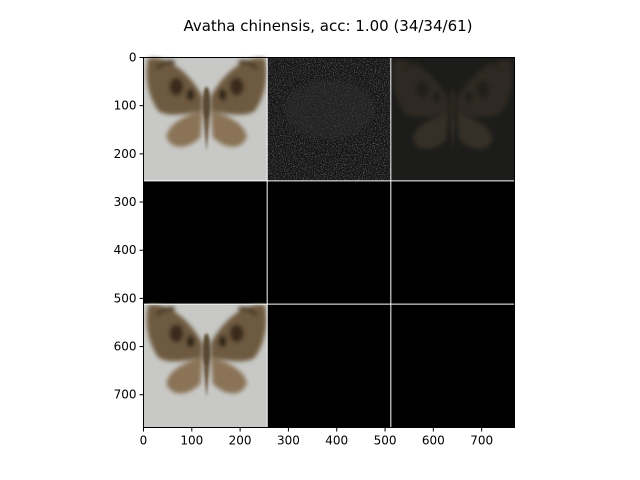 This screenshot has width=640, height=480. What do you see at coordinates (481, 441) in the screenshot?
I see `x-tick-label: 700` at bounding box center [481, 441].